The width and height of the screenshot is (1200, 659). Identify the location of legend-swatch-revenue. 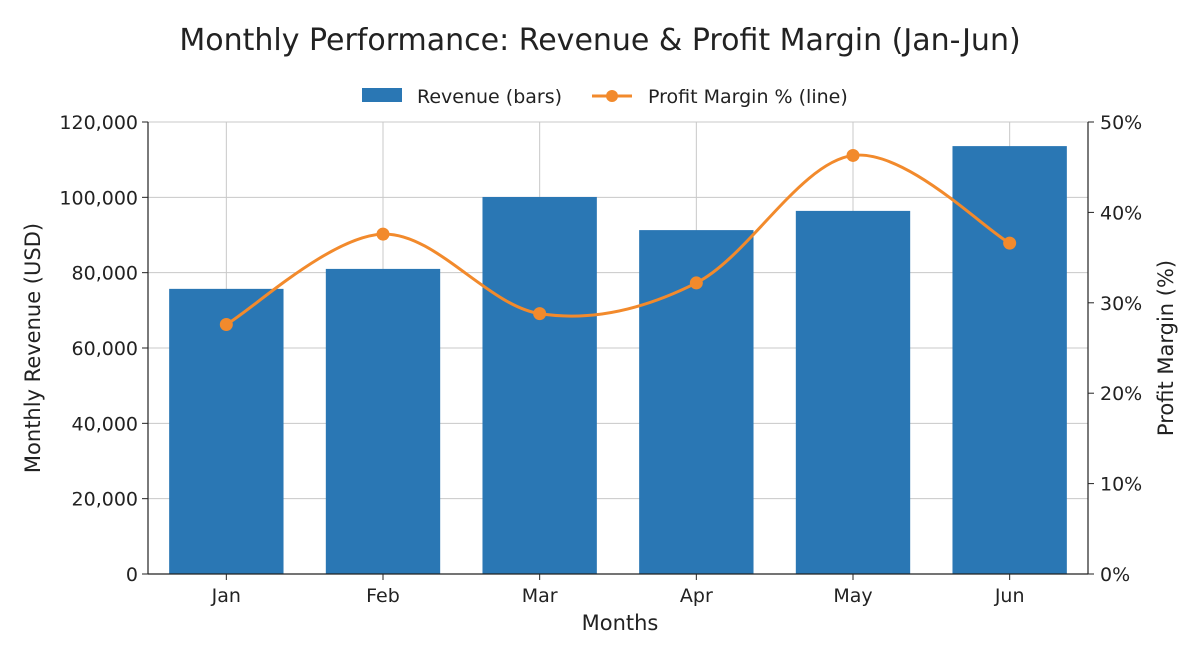
(382, 95).